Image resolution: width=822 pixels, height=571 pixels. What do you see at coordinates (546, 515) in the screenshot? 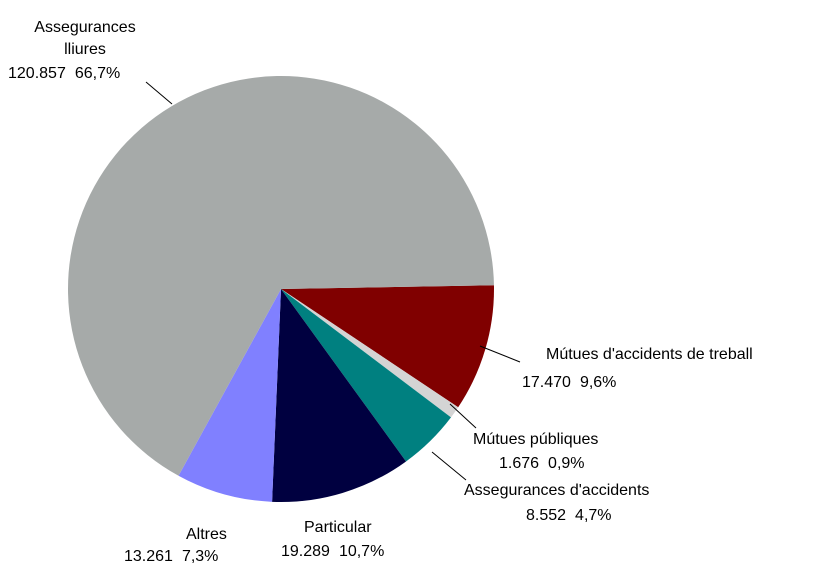
I see `value-label: 8.552` at bounding box center [546, 515].